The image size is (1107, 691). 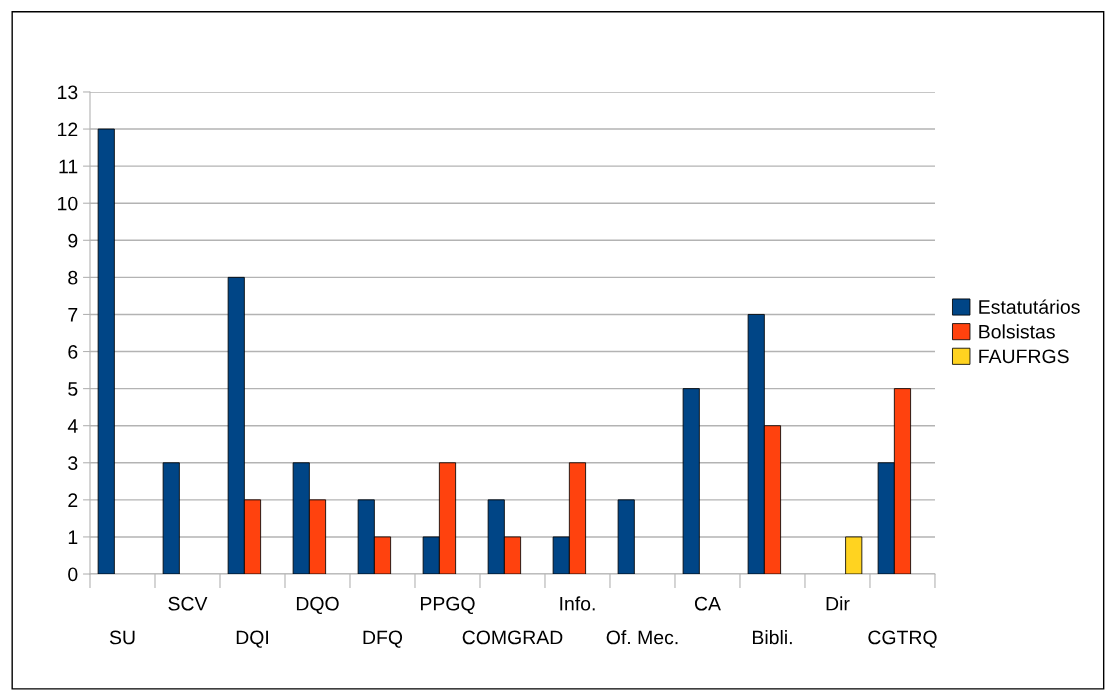 I want to click on y-tick-label: 7, so click(x=73, y=315).